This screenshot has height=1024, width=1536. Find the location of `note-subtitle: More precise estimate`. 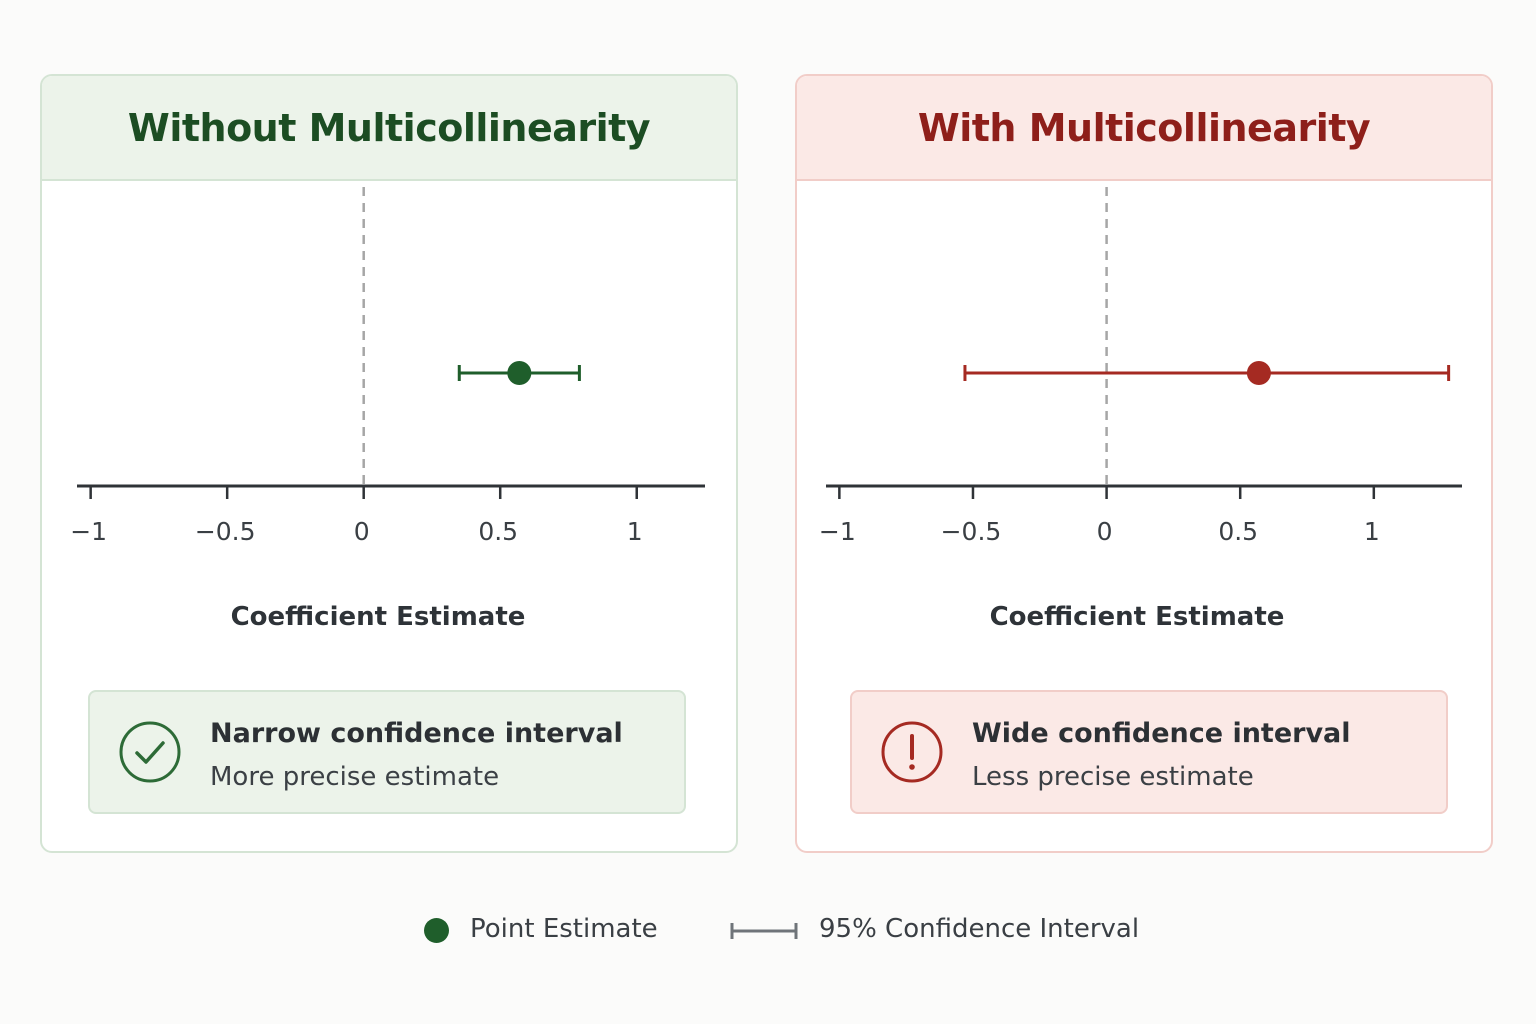

note-subtitle: More precise estimate is located at coordinates (355, 777).